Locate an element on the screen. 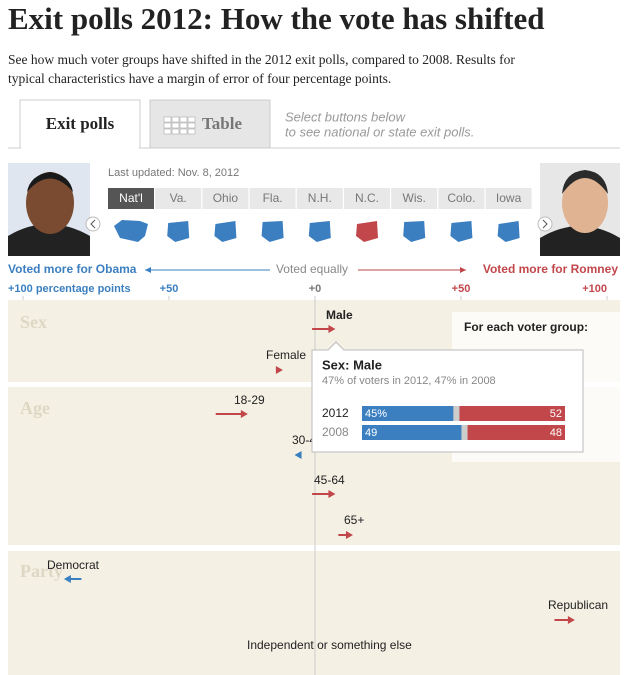  romney-bar is located at coordinates (516, 432).